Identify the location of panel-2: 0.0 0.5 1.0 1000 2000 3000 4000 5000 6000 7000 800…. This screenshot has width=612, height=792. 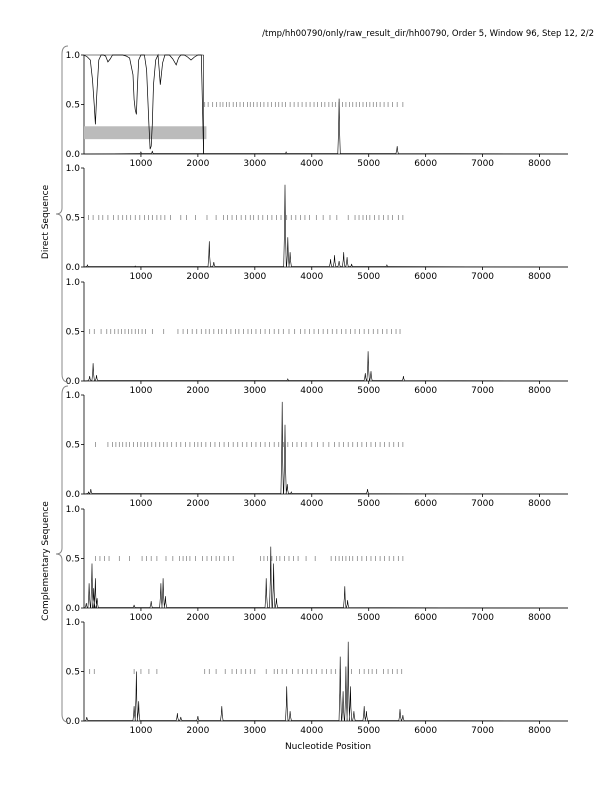
(317, 223).